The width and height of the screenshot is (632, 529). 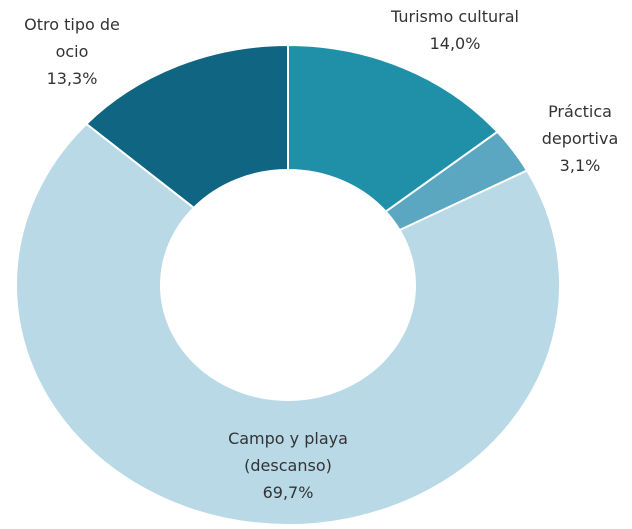 I want to click on category-label: Turismo cultural, so click(x=454, y=16).